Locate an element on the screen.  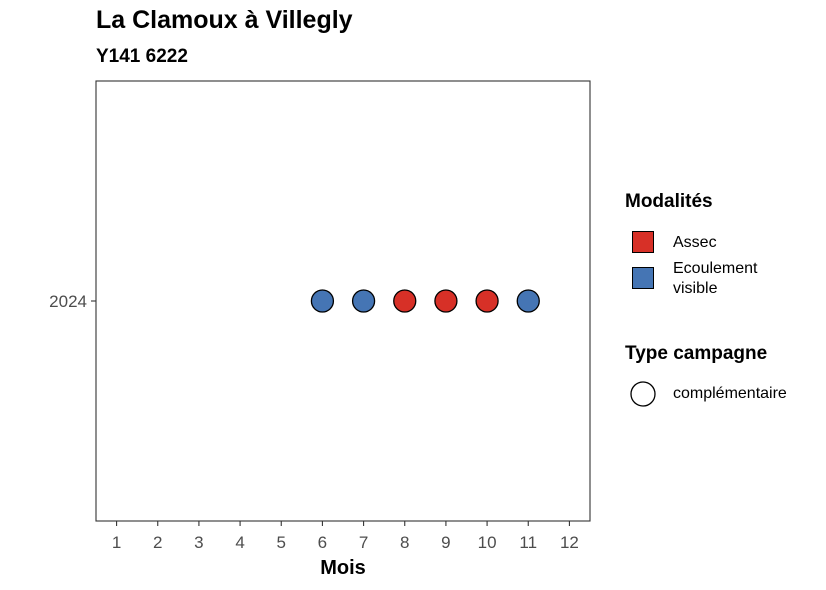
legend-label-complementaire: complémentaire is located at coordinates (730, 393).